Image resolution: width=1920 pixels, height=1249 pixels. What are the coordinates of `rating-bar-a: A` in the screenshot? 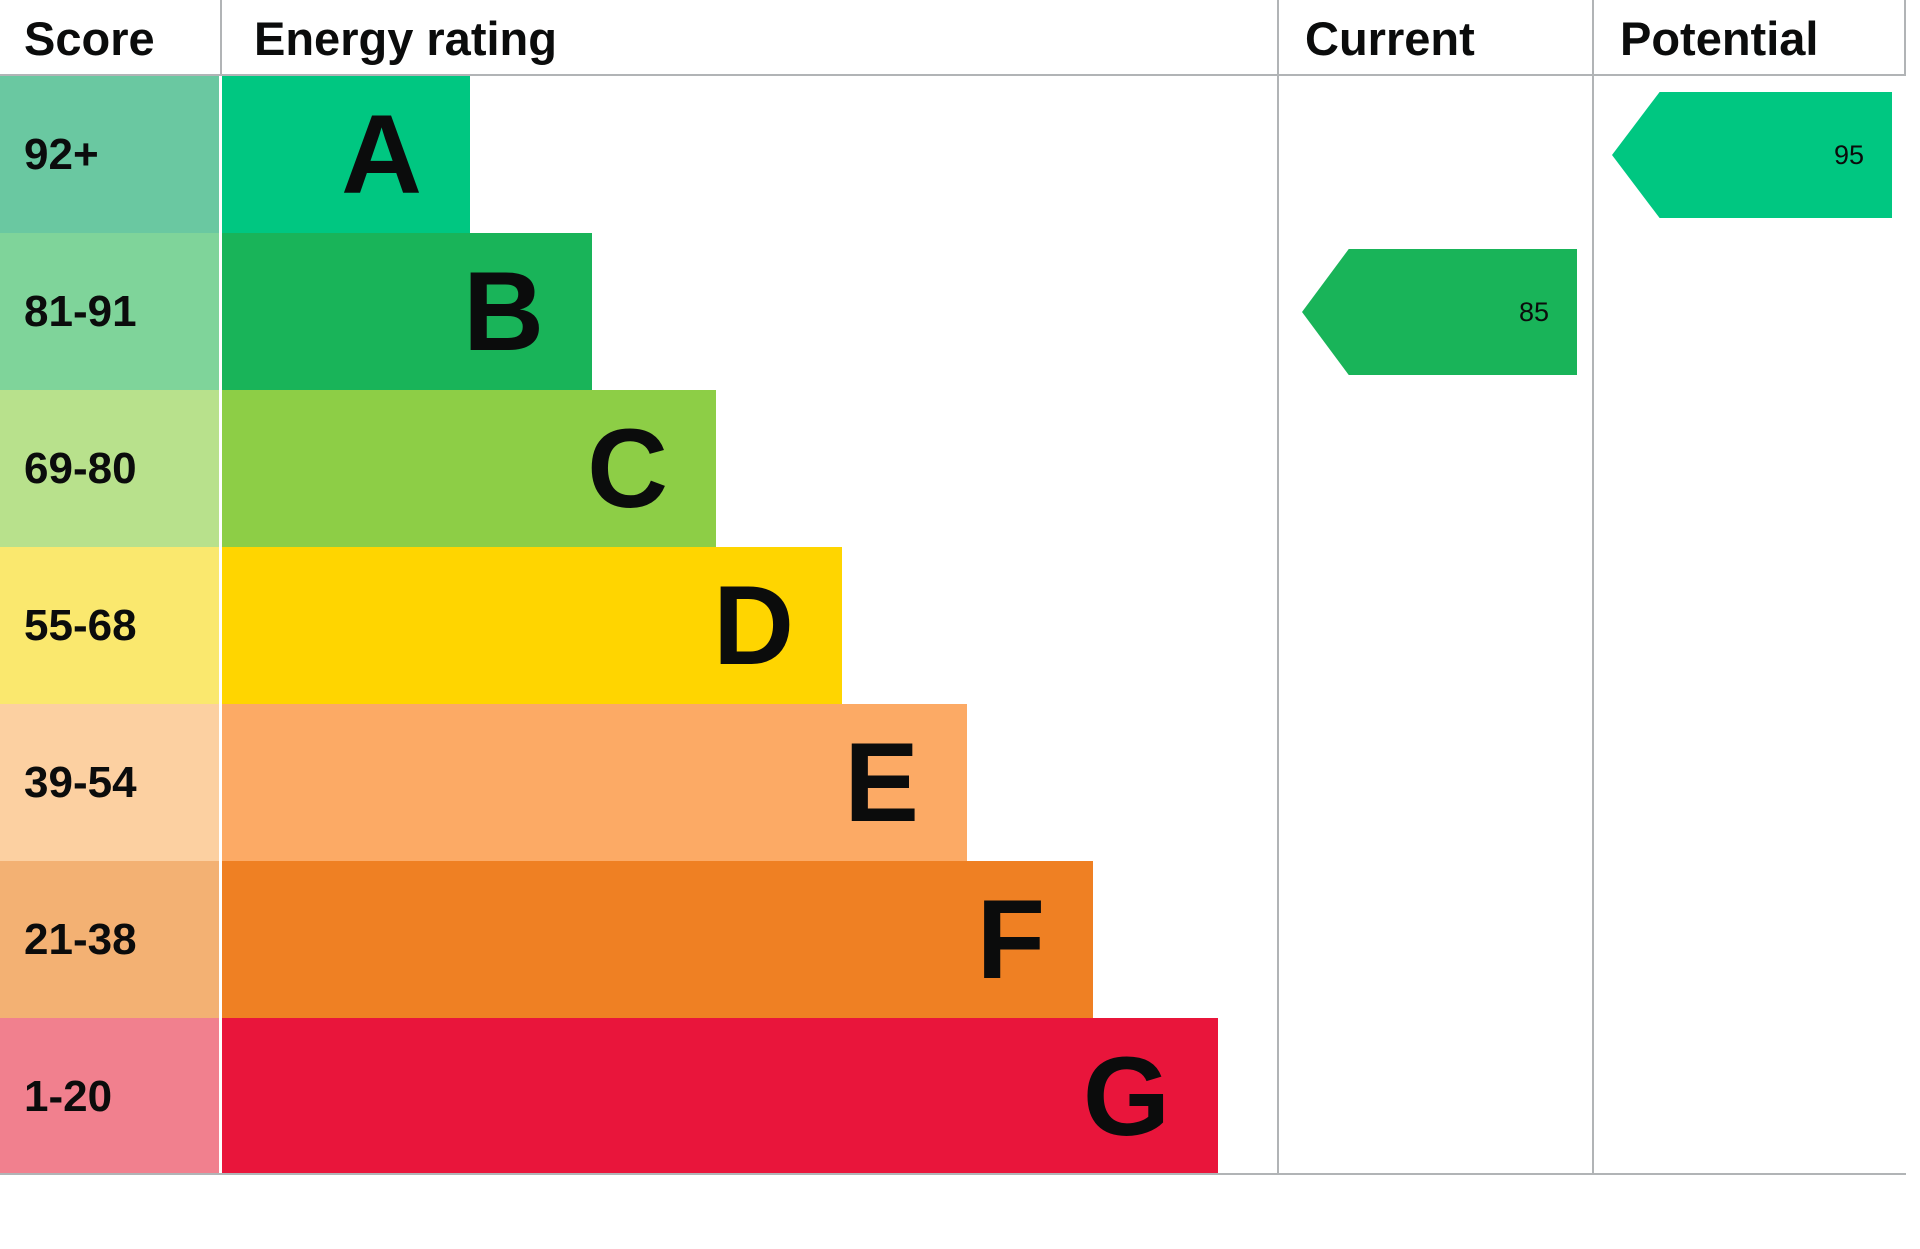 It's located at (346, 154).